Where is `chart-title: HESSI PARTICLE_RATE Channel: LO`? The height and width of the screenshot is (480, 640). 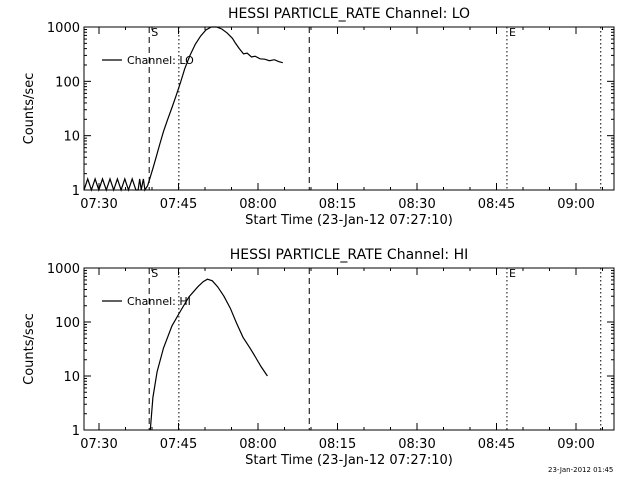 chart-title: HESSI PARTICLE_RATE Channel: LO is located at coordinates (349, 14).